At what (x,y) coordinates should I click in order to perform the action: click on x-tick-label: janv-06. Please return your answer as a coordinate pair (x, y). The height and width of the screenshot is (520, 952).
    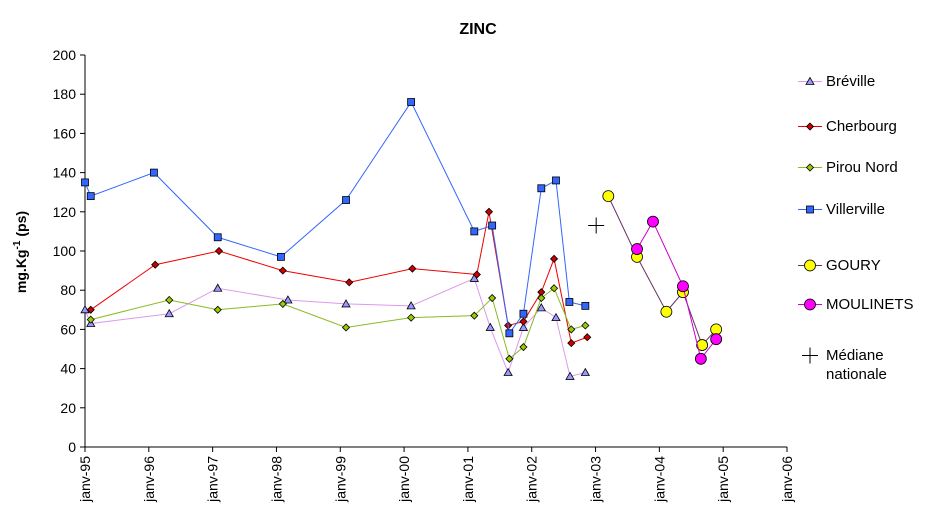
    Looking at the image, I should click on (787, 479).